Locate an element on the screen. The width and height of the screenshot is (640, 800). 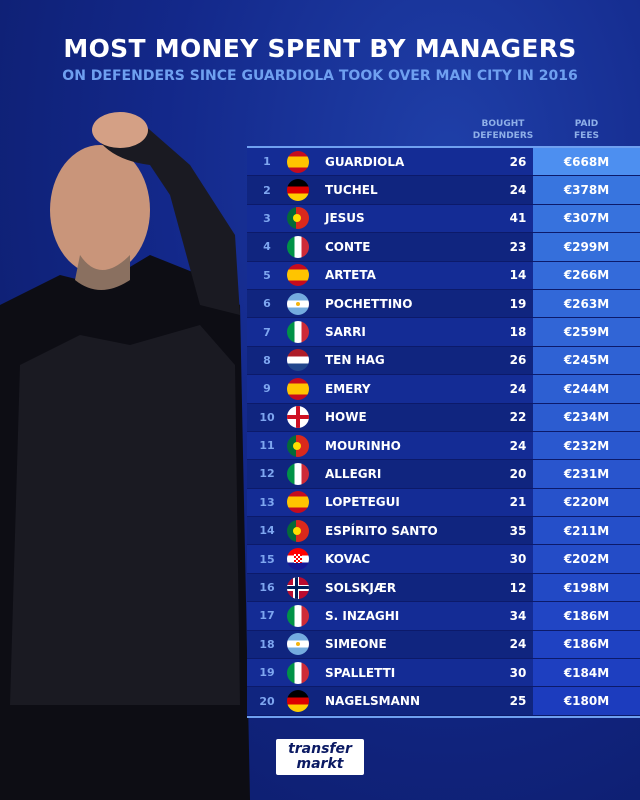
transfermarkt-logo: transfer markt is located at coordinates (320, 757).